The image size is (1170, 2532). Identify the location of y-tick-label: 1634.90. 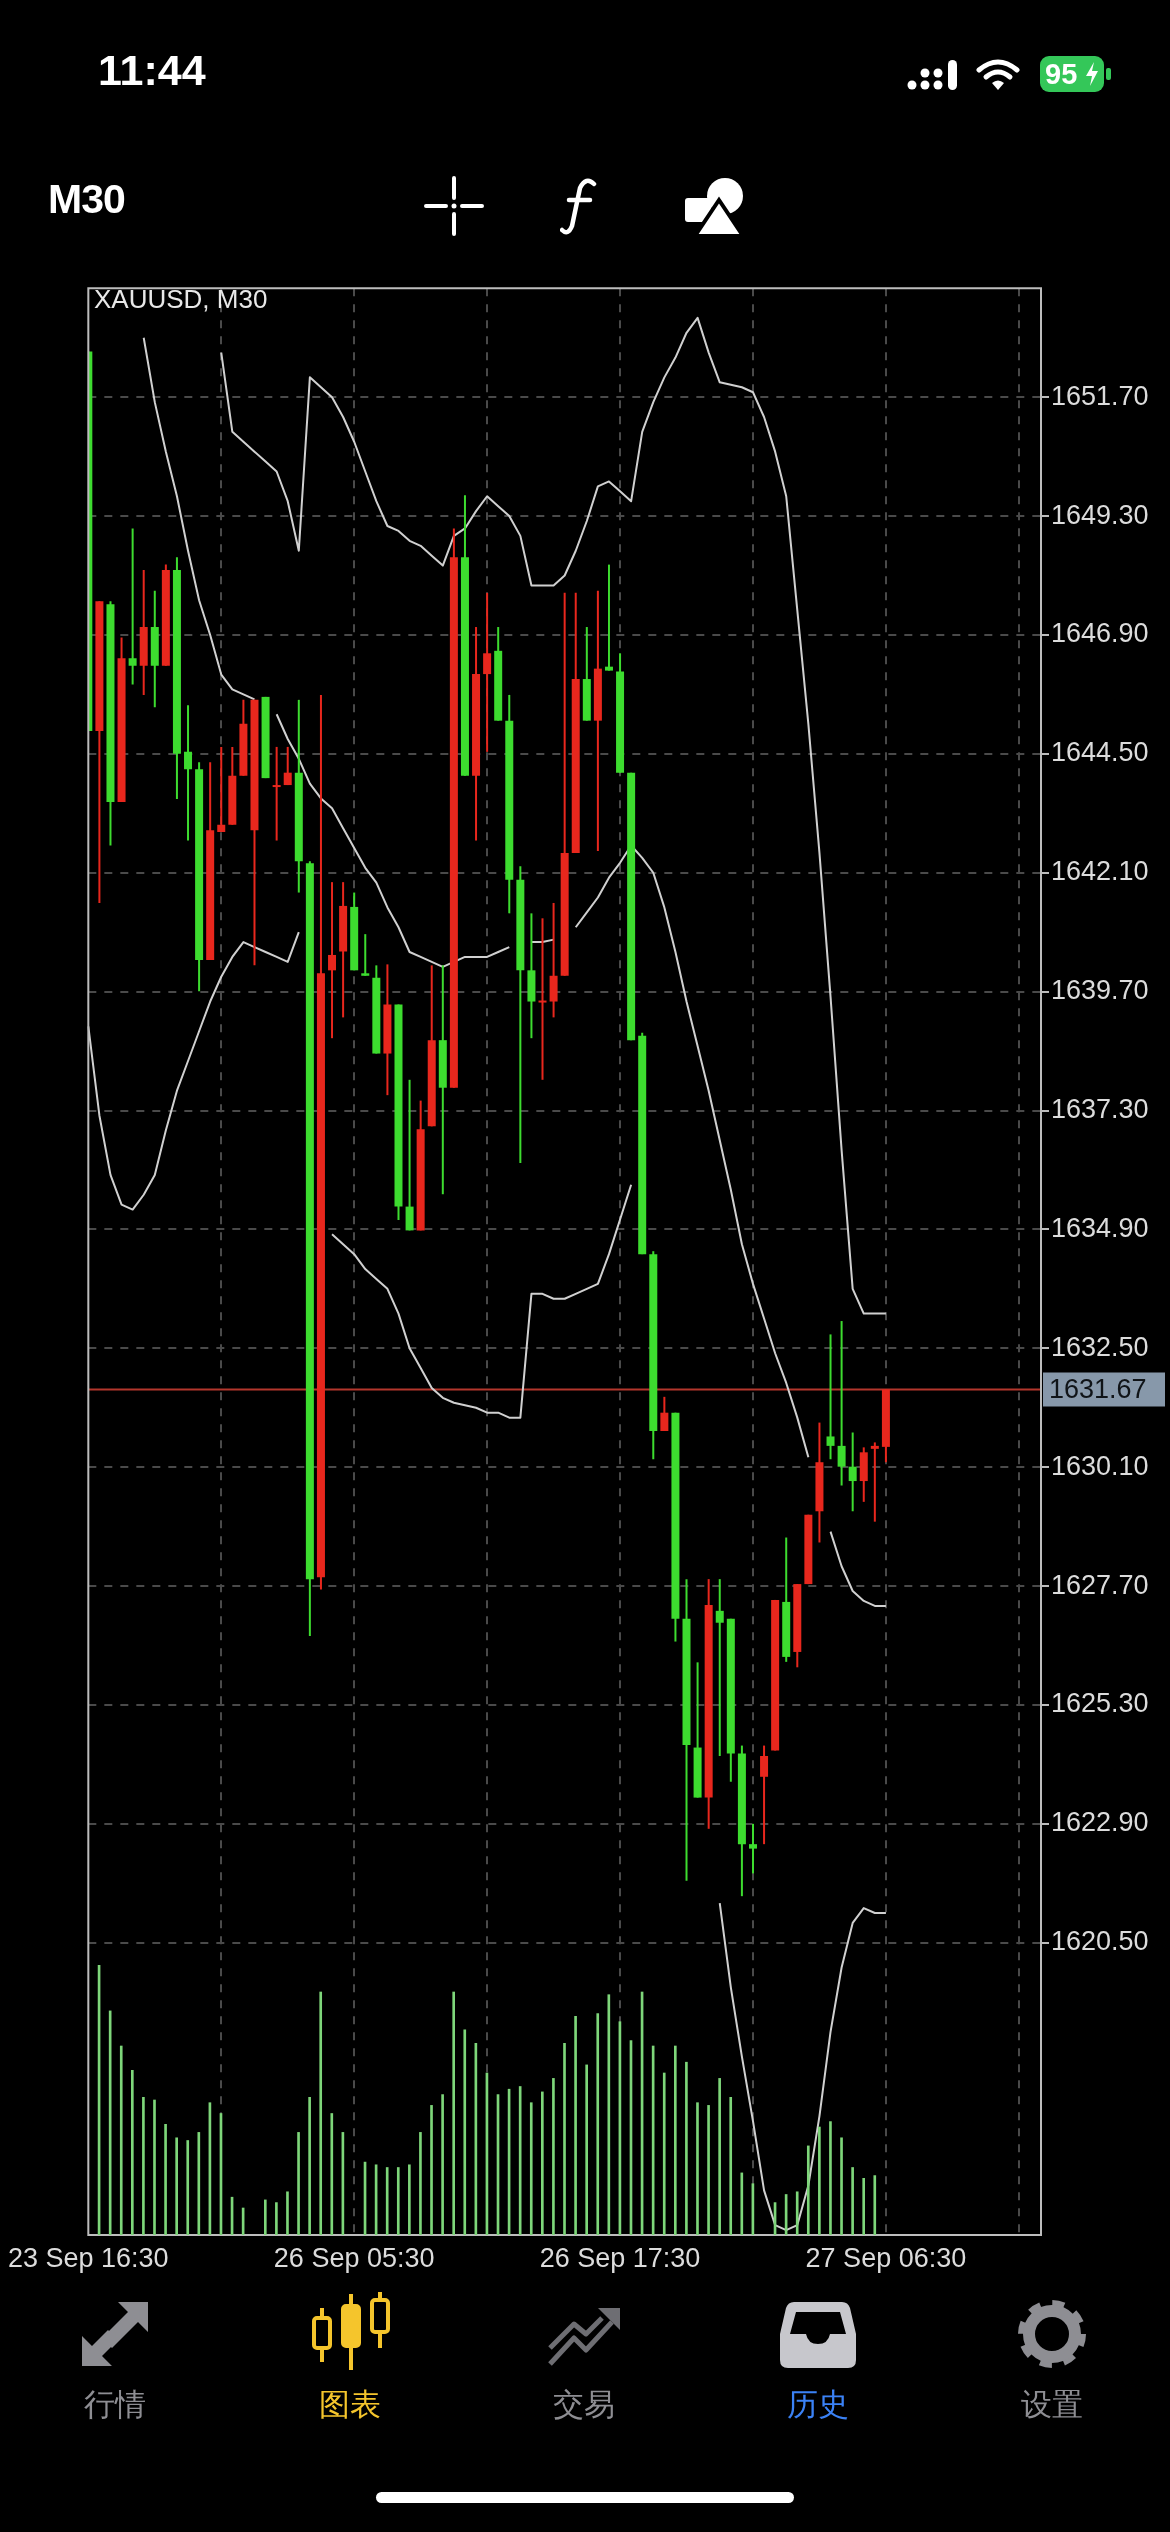
(1100, 1227).